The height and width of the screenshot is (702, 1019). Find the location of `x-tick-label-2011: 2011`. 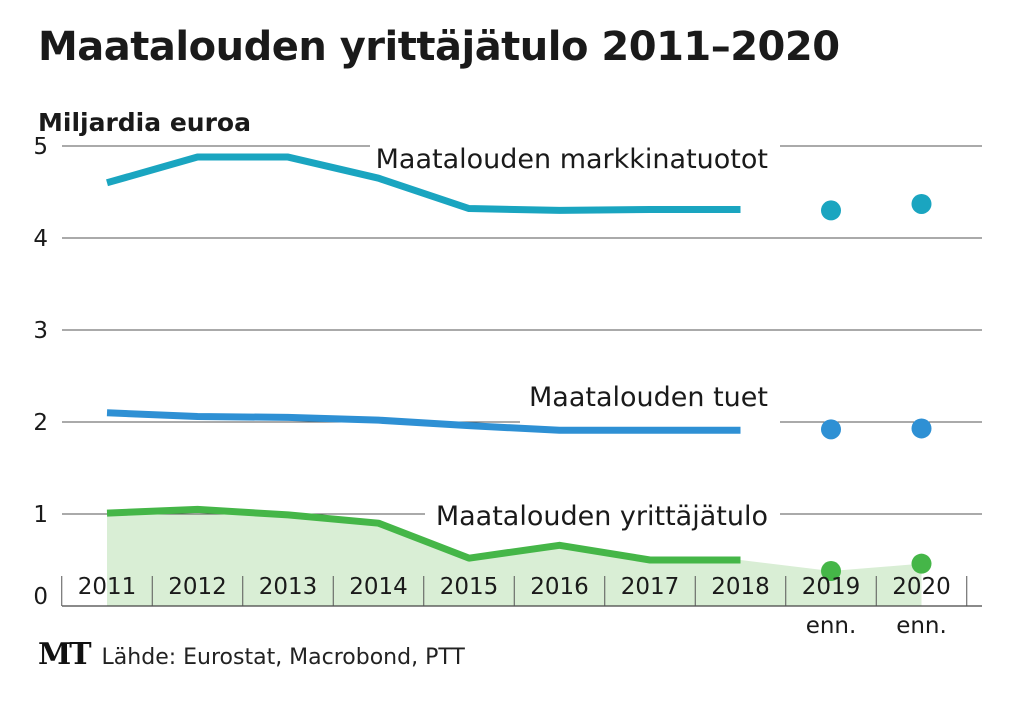

x-tick-label-2011: 2011 is located at coordinates (107, 587).